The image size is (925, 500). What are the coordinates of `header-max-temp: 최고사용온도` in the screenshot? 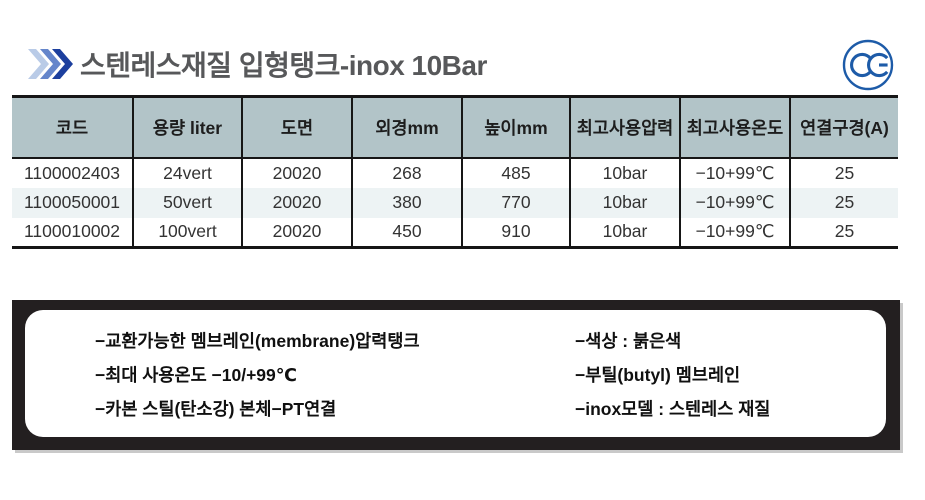 It's located at (735, 127).